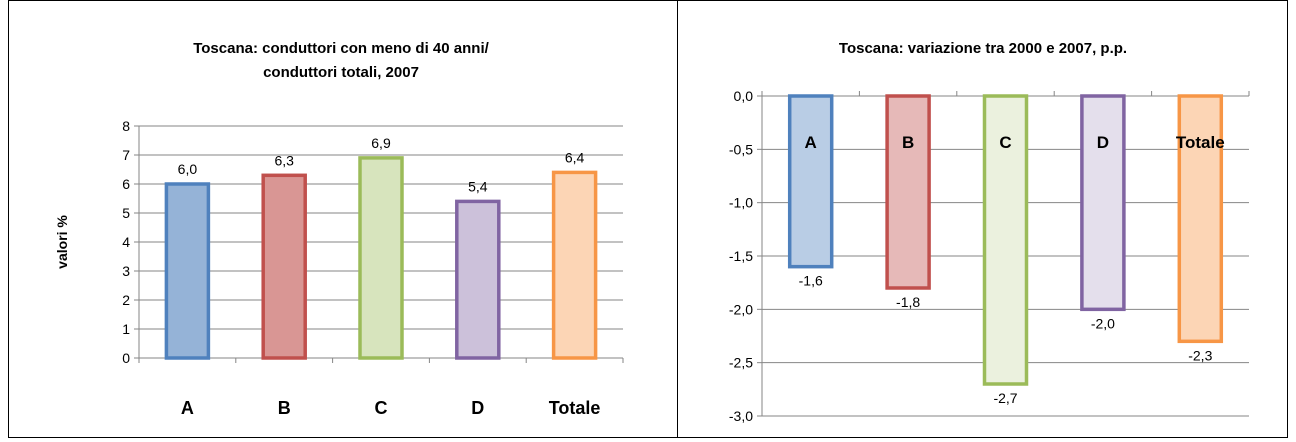 This screenshot has width=1296, height=442. I want to click on y-tick-label: 7, so click(126, 155).